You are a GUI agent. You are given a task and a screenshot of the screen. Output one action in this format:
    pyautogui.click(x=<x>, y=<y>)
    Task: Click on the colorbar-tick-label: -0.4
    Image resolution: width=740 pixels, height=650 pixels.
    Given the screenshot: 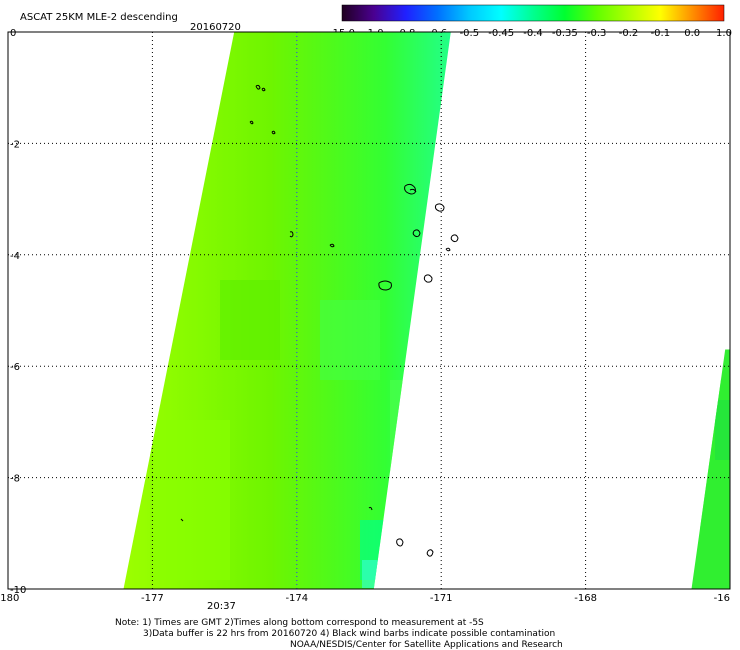 What is the action you would take?
    pyautogui.click(x=533, y=33)
    